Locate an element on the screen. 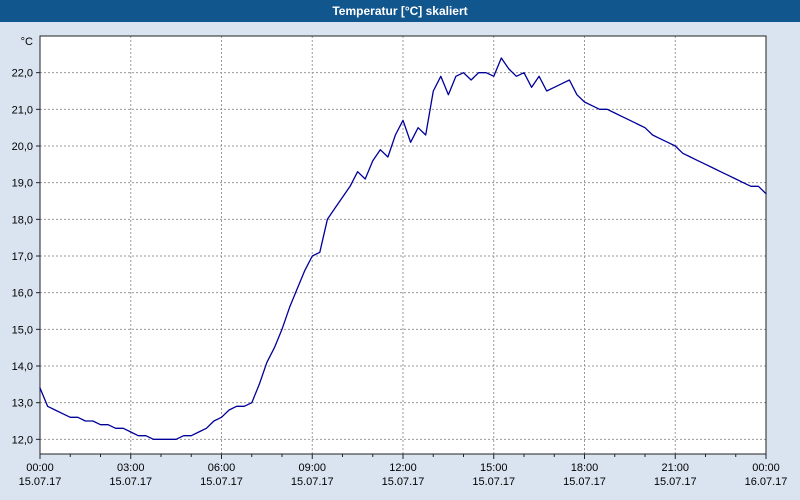 Image resolution: width=800 pixels, height=500 pixels. x-tick-time: 06:00 is located at coordinates (222, 468).